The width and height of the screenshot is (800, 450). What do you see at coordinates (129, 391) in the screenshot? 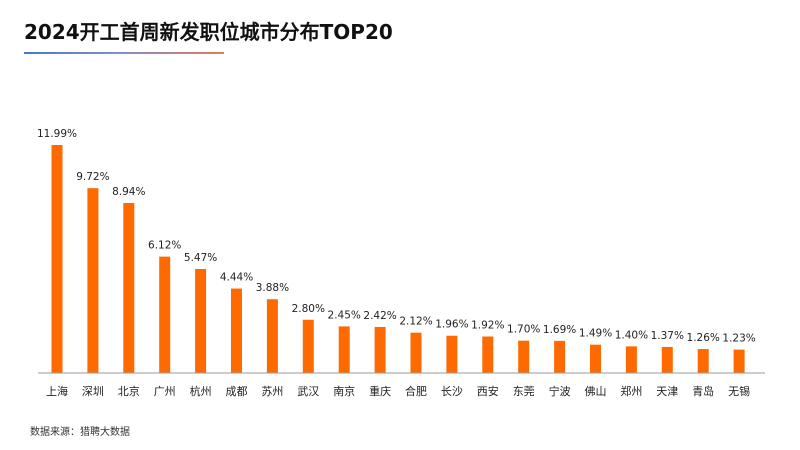
I see `x-tick-label-2: 北京` at bounding box center [129, 391].